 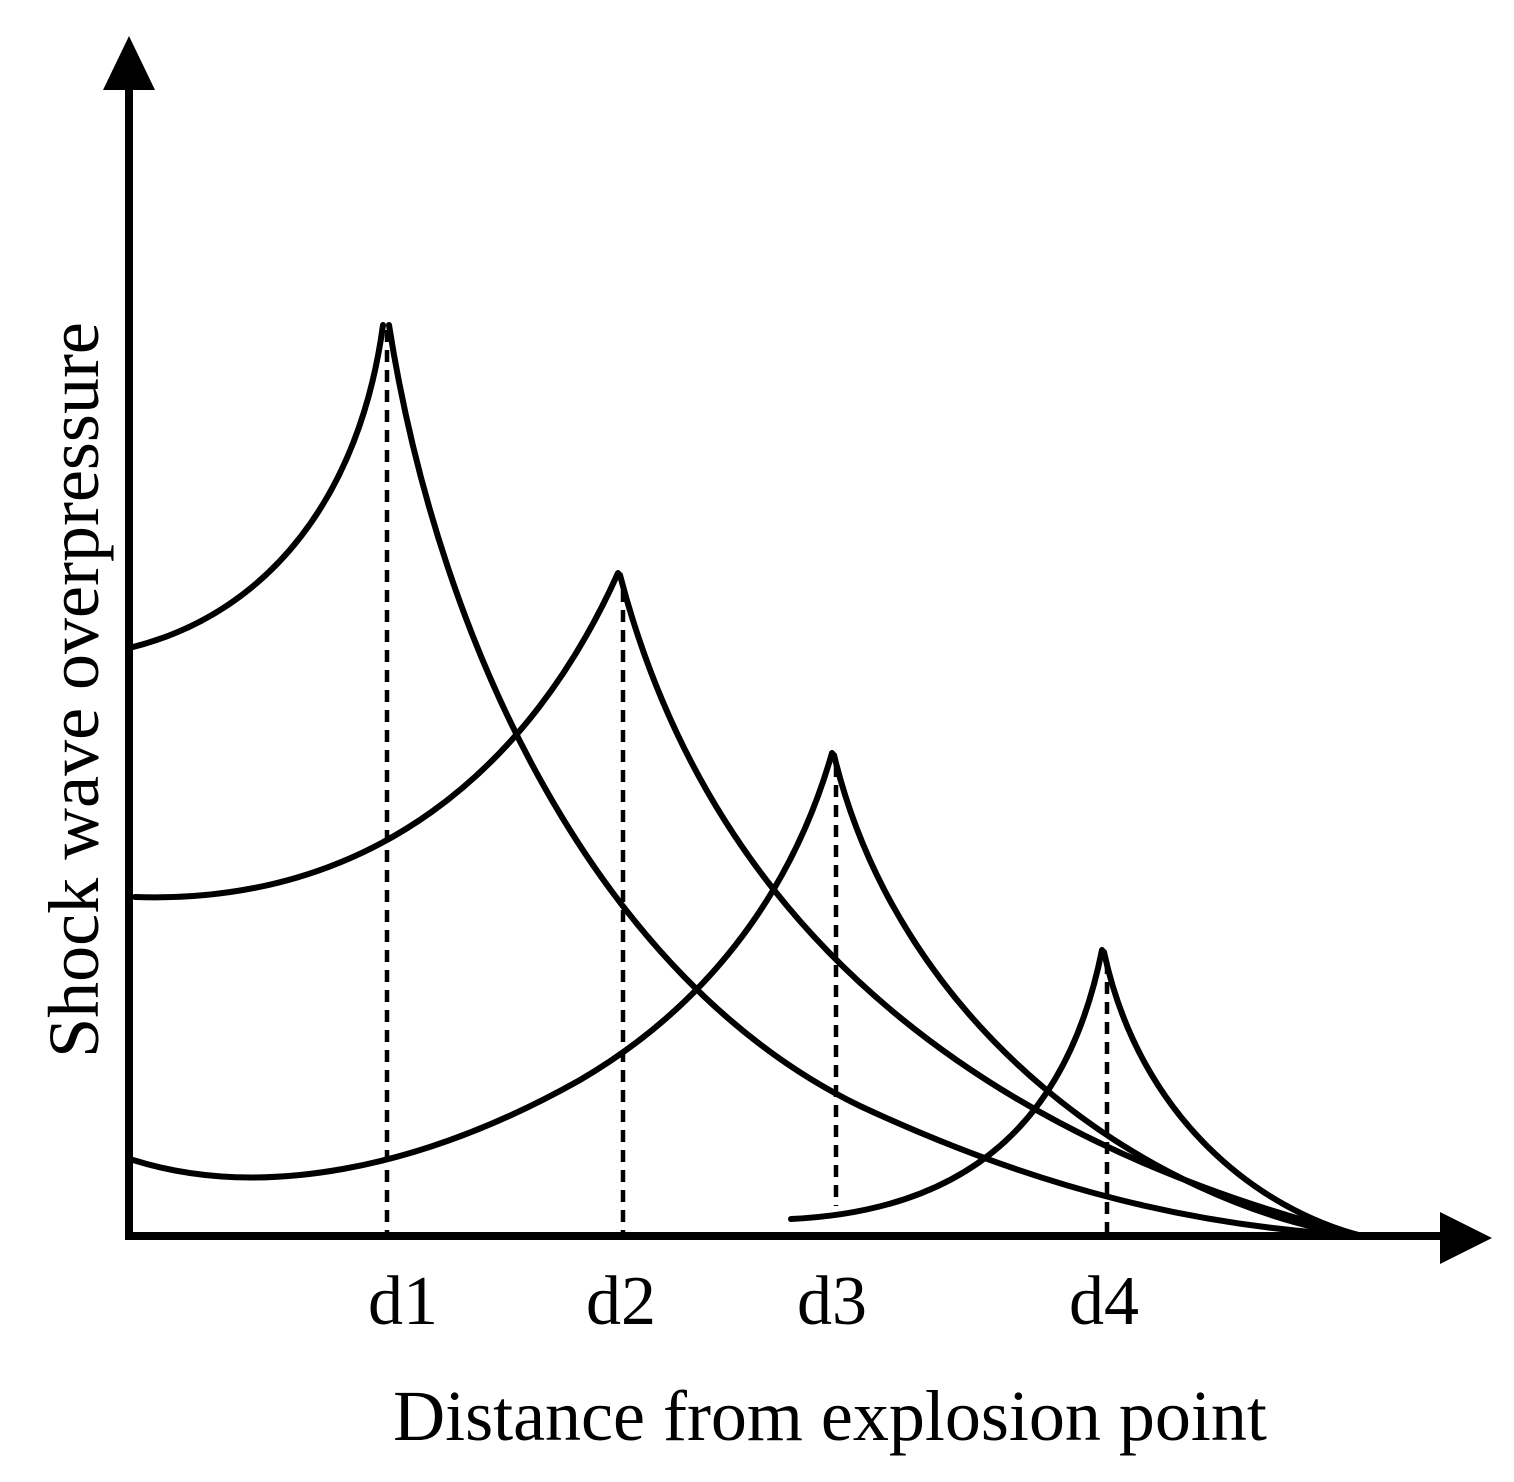 What do you see at coordinates (403, 1301) in the screenshot?
I see `x-tick-label-d1: d1` at bounding box center [403, 1301].